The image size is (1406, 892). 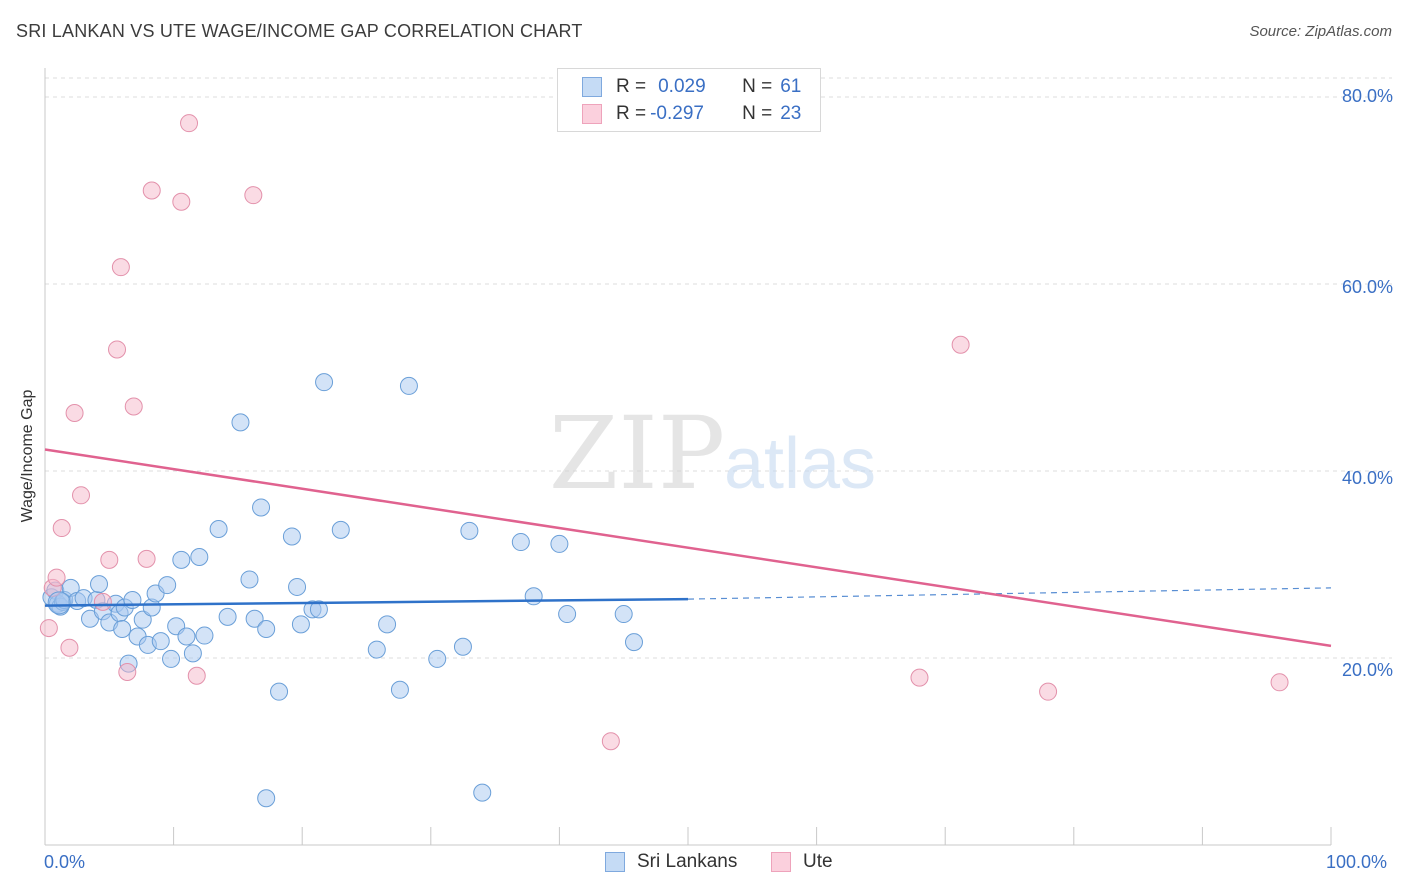 I want to click on n-value: 23, so click(x=791, y=113).